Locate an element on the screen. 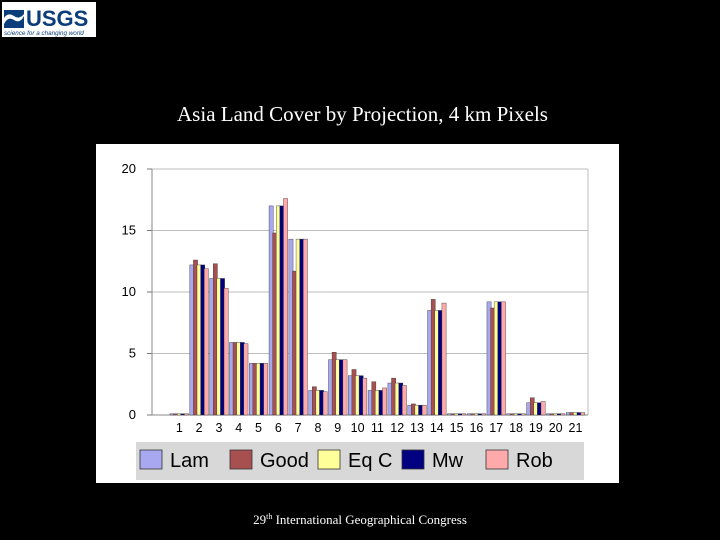  x-tick-label: 4 is located at coordinates (238, 428).